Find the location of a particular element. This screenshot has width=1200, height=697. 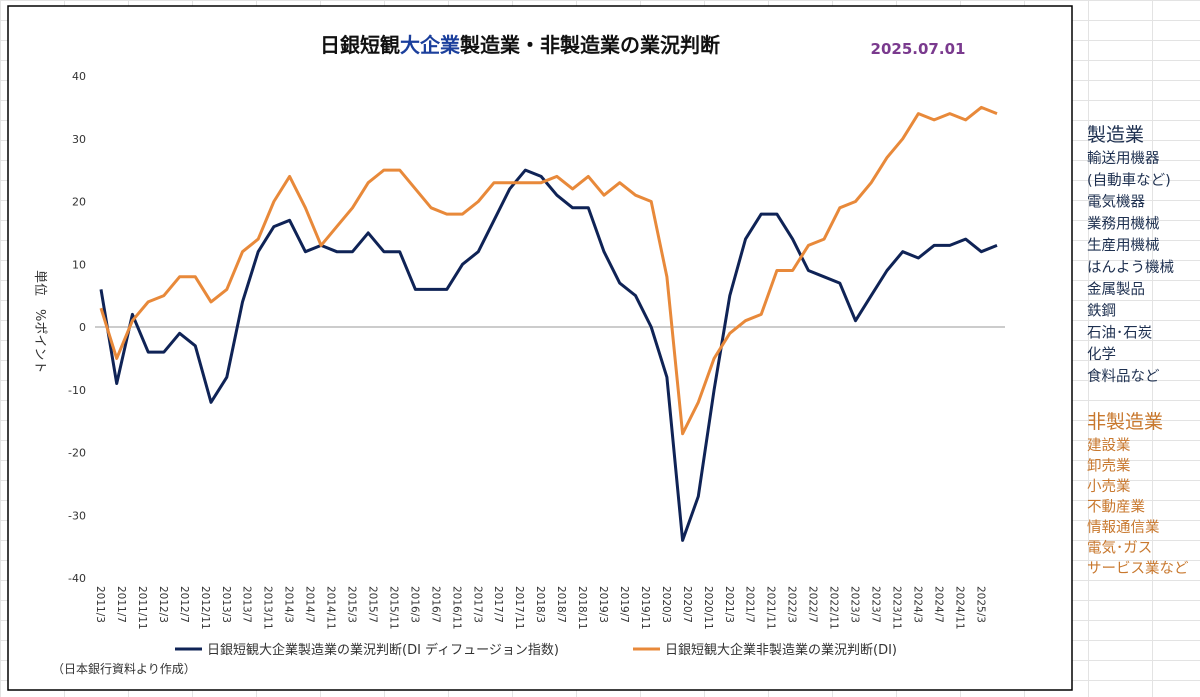

x-tick-label: 2018/7 is located at coordinates (561, 604).